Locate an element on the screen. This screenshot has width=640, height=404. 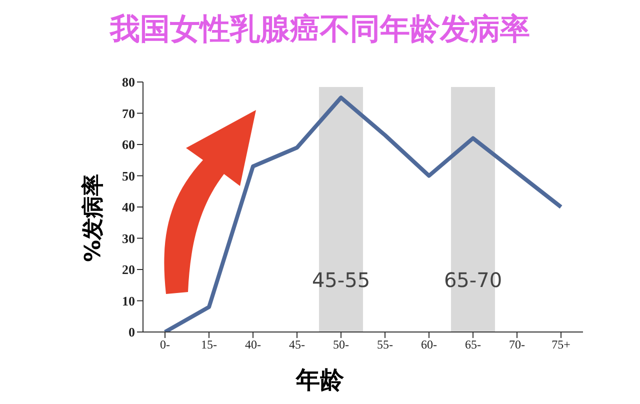
x-tick-label: 15- is located at coordinates (209, 345).